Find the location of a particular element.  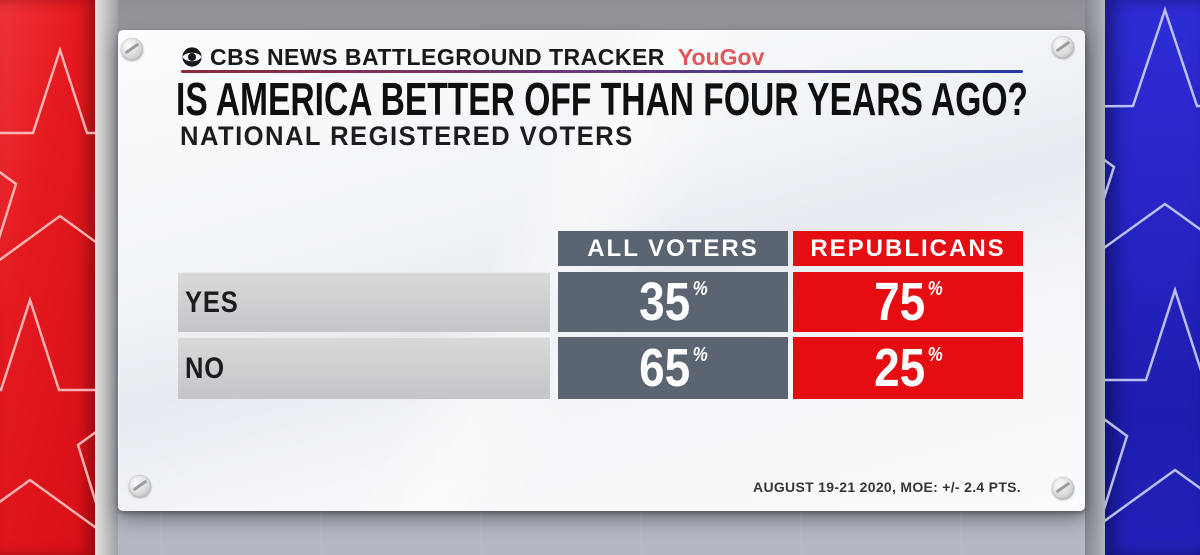

cell-value: 65 % is located at coordinates (673, 368).